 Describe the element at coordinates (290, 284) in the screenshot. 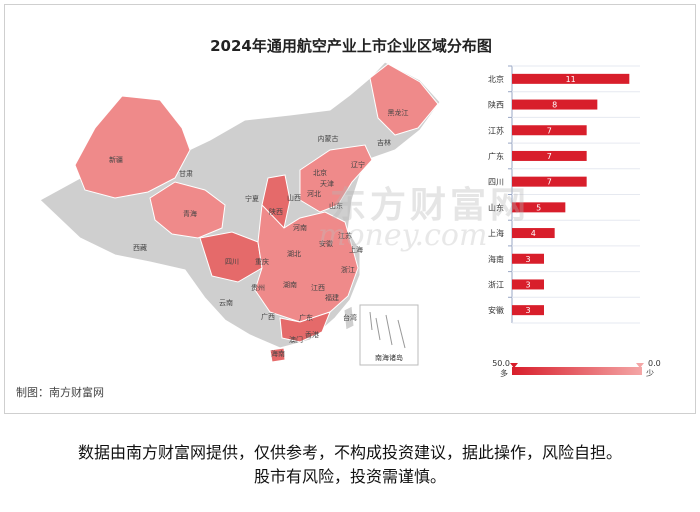

I see `province-label: 湖南` at that location.